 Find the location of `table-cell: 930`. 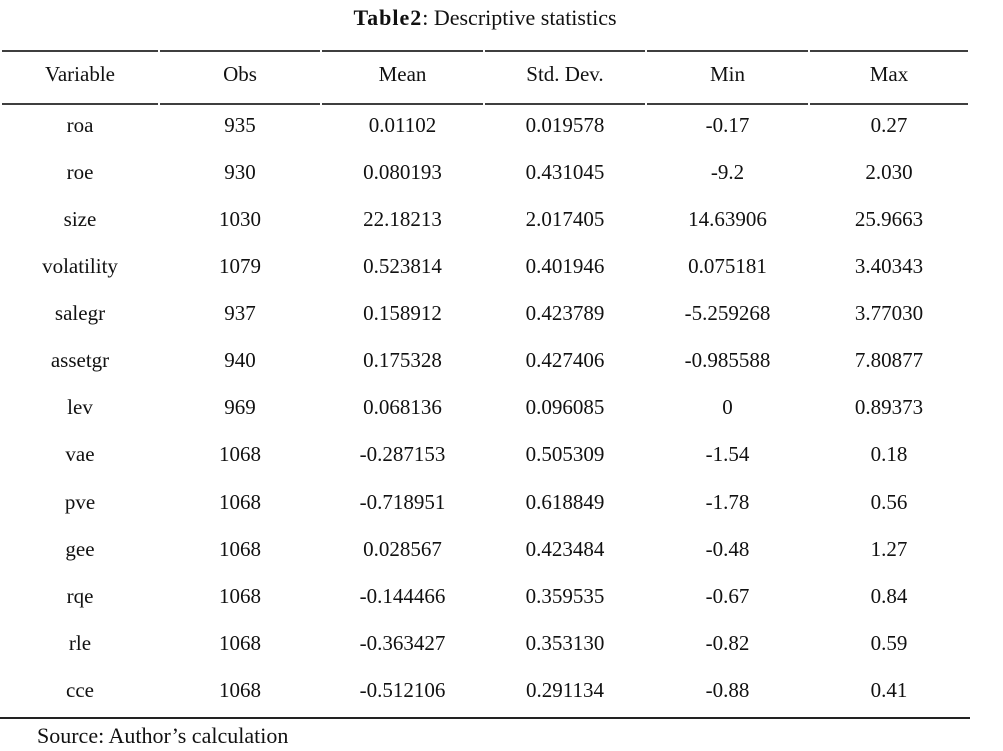

table-cell: 930 is located at coordinates (240, 172).